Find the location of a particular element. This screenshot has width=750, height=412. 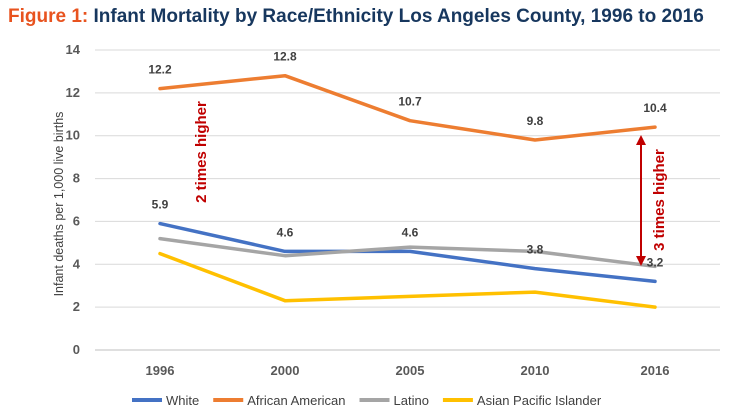

series-line-african-american is located at coordinates (407, 107).